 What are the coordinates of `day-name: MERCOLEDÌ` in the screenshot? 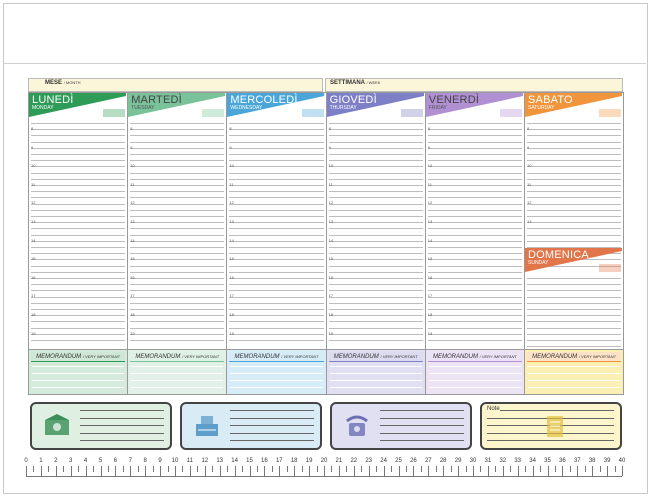 It's located at (264, 100).